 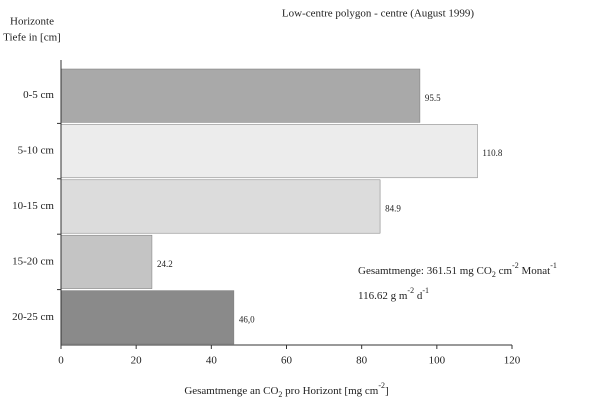 I want to click on x-tick-label: 100, so click(x=437, y=361).